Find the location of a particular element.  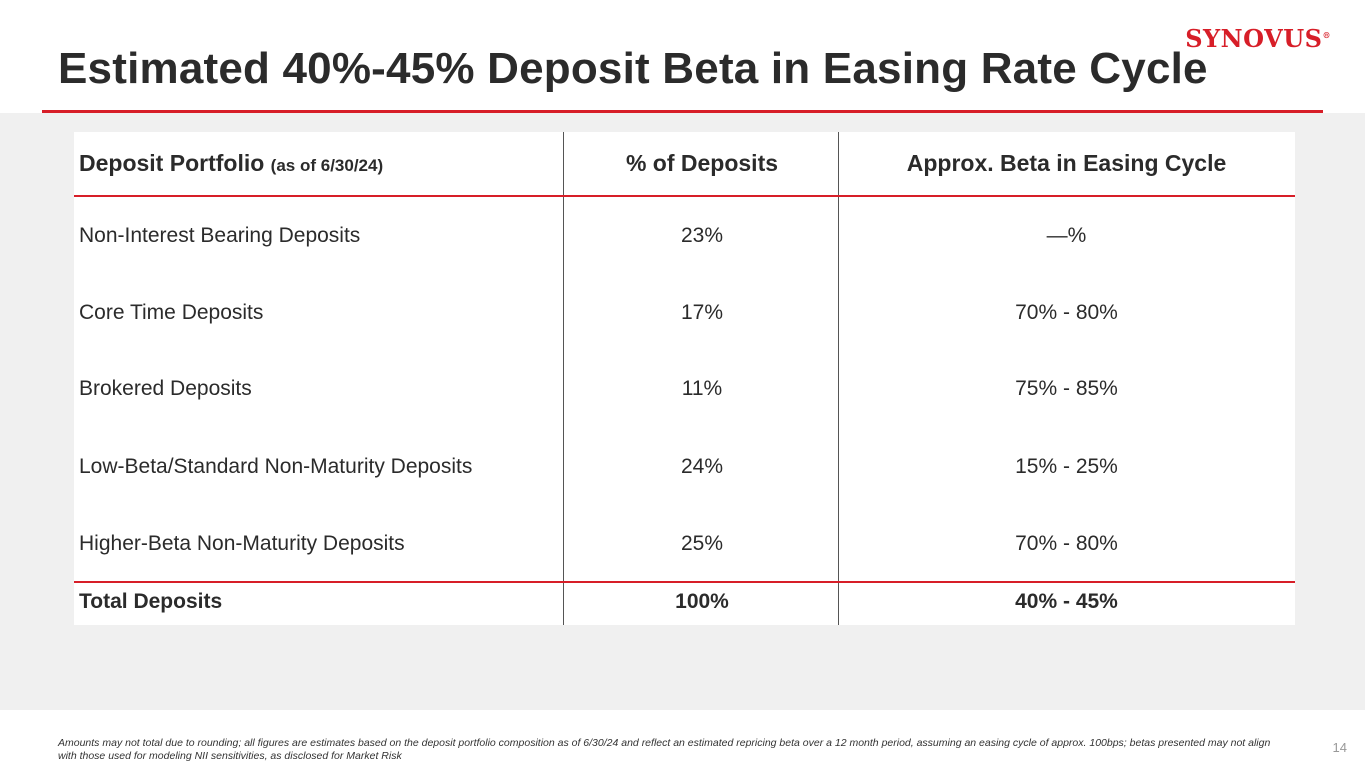

row-label: Core Time Deposits is located at coordinates (171, 312).